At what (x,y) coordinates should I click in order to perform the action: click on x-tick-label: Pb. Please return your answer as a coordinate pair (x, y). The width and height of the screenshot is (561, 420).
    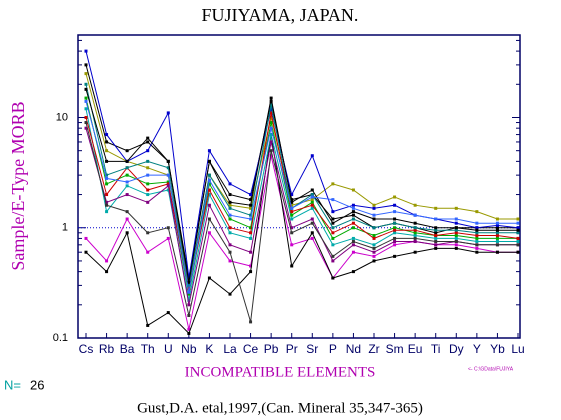
    Looking at the image, I should click on (271, 349).